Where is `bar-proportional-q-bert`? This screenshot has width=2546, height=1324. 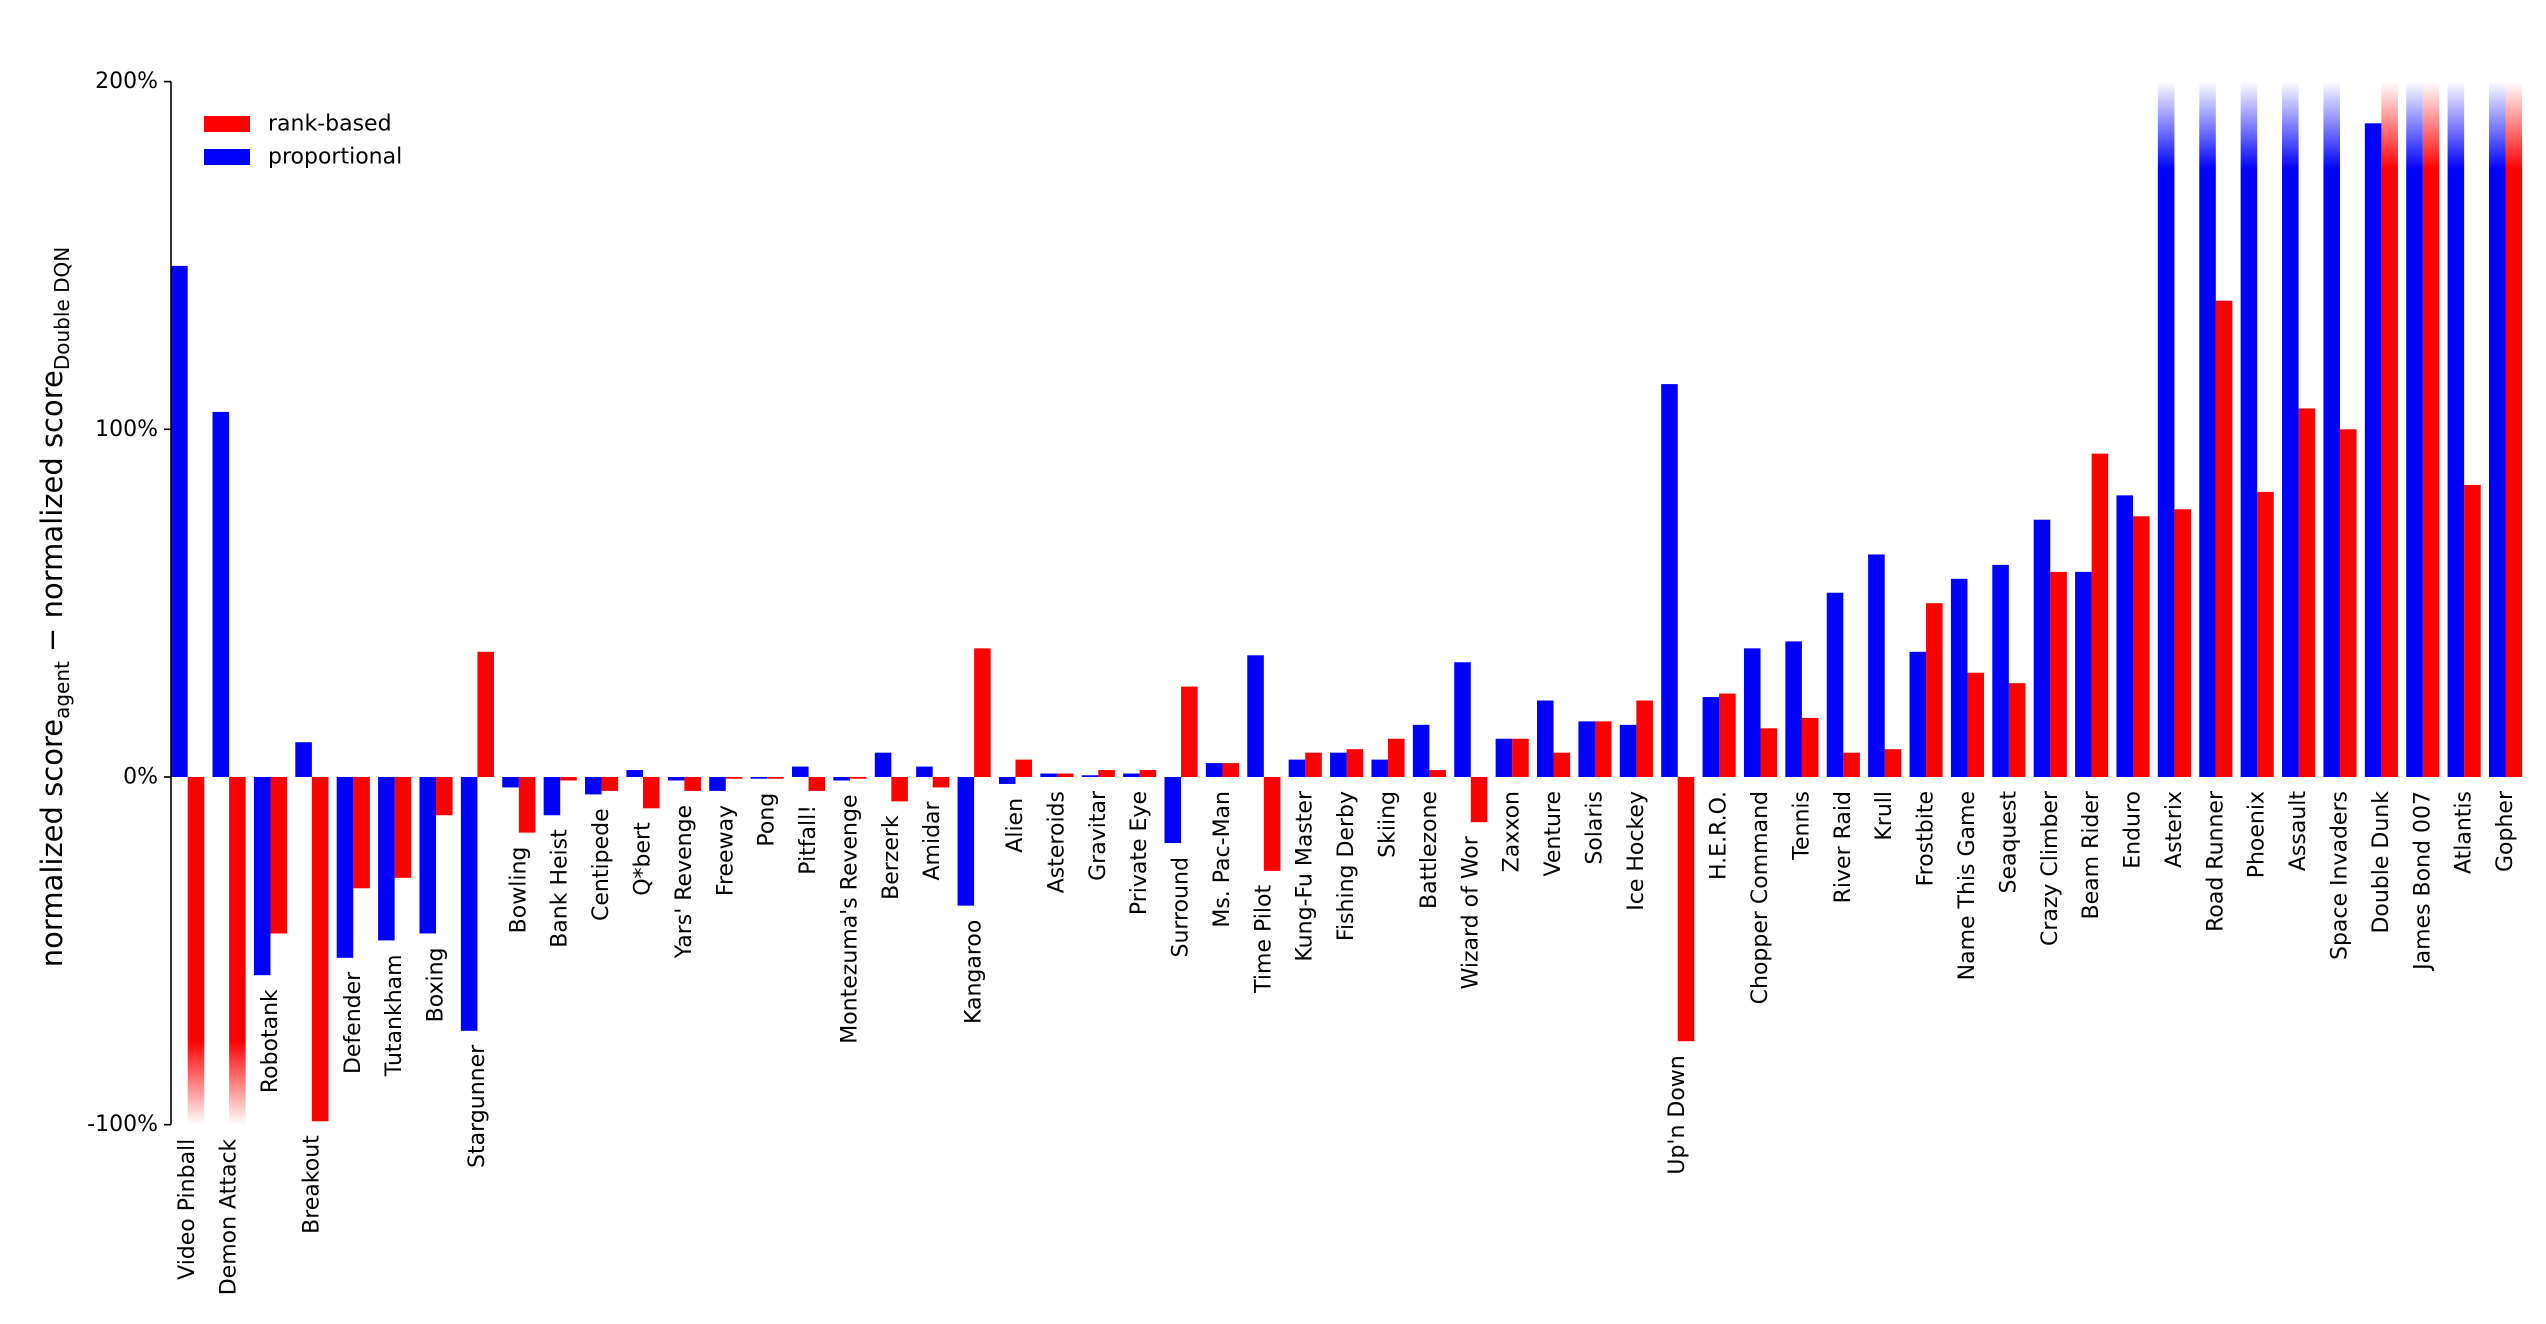 bar-proportional-q-bert is located at coordinates (634, 773).